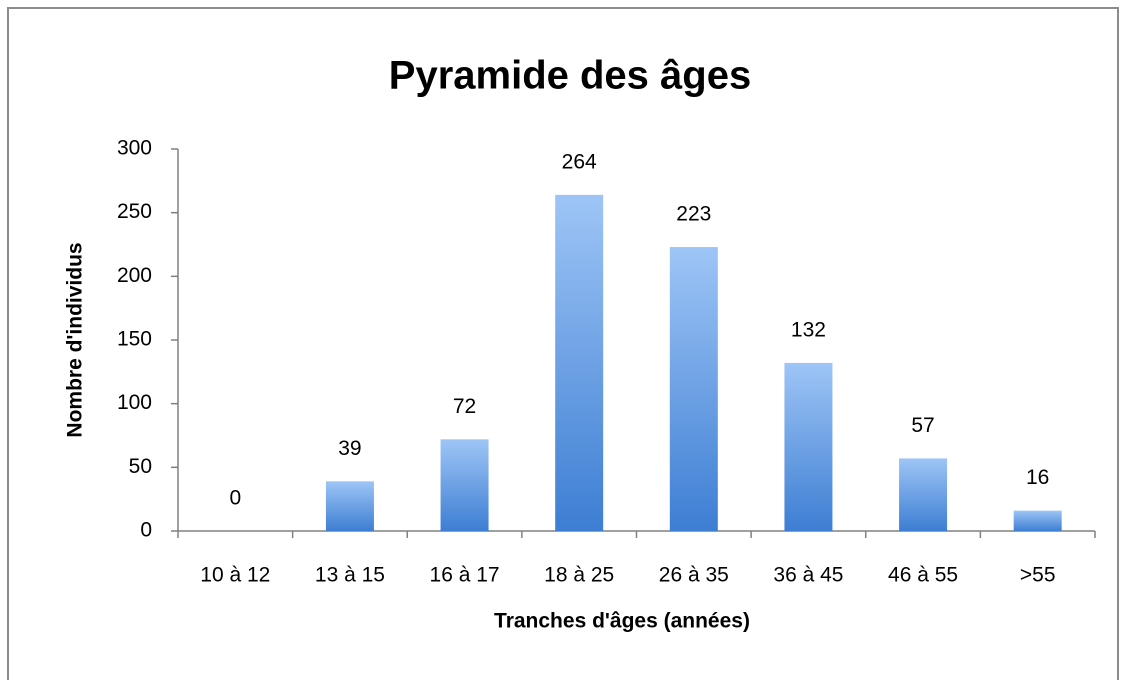 The image size is (1125, 680). Describe the element at coordinates (350, 575) in the screenshot. I see `x-tick-label: 13 à 15` at that location.